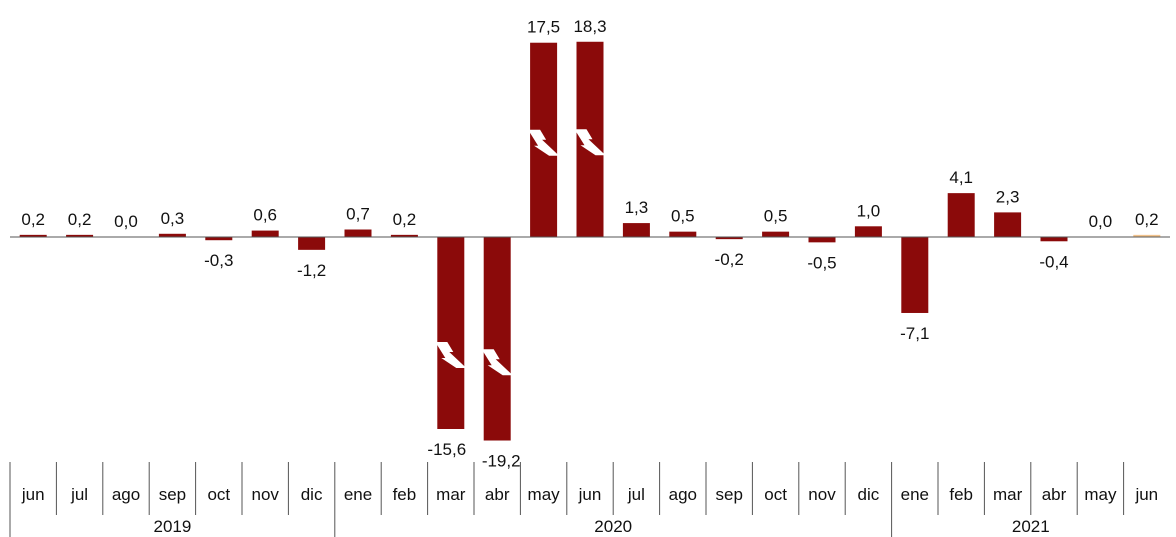  Describe the element at coordinates (544, 494) in the screenshot. I see `month-label-11: may` at that location.